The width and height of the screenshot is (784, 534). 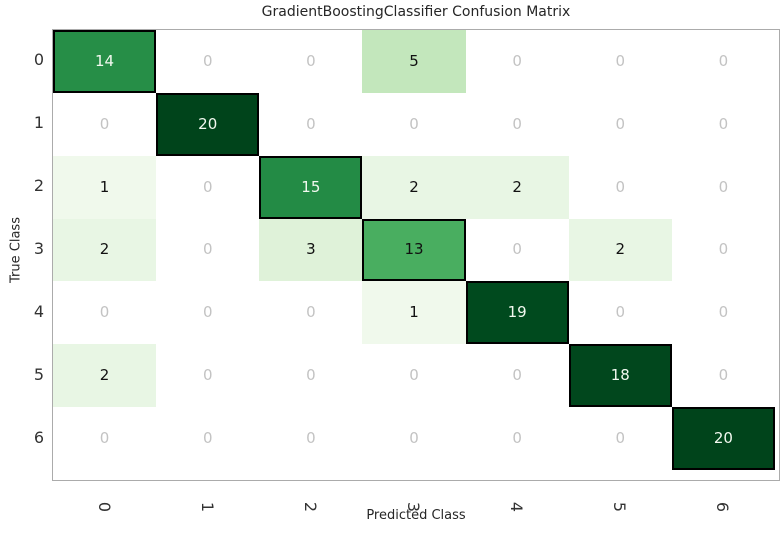 What do you see at coordinates (311, 61) in the screenshot?
I see `matrix-cell-0-2: 0` at bounding box center [311, 61].